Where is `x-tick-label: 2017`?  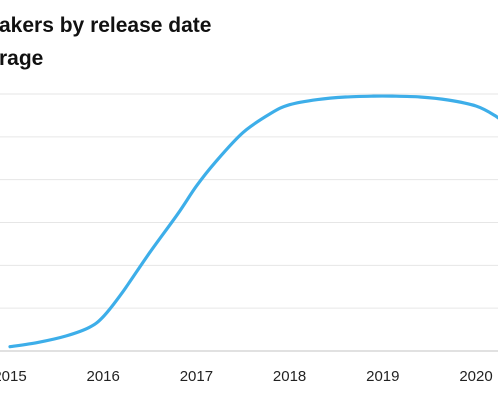 x-tick-label: 2017 is located at coordinates (196, 376).